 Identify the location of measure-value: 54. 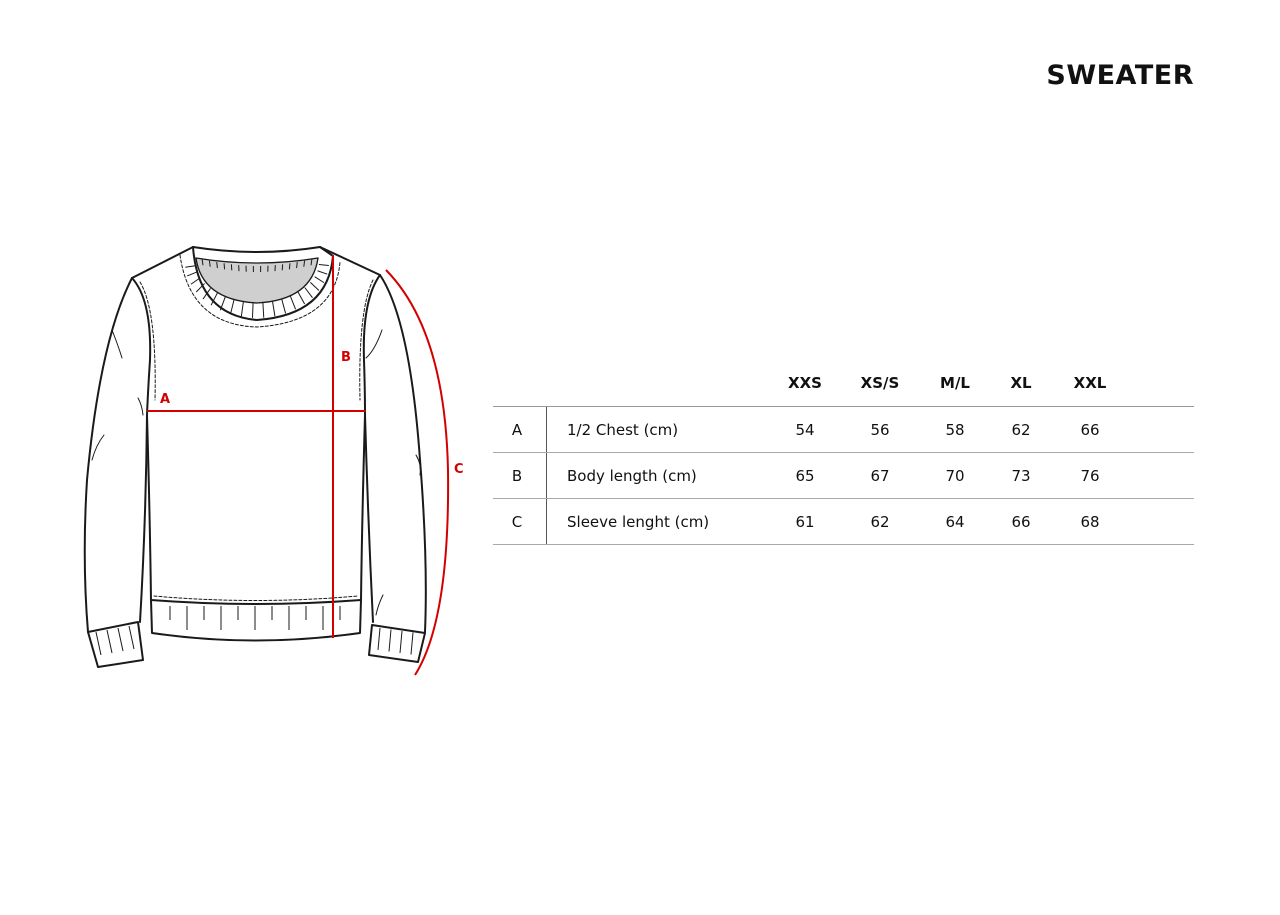
(805, 429).